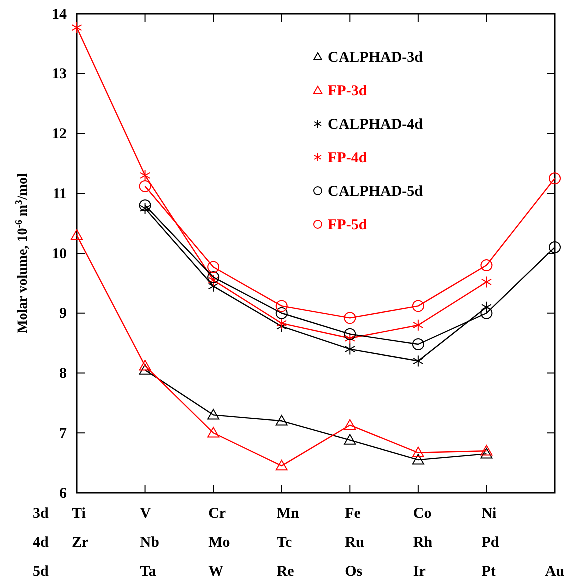 Image resolution: width=576 pixels, height=581 pixels. I want to click on x-tick-label: Cr Mo W, so click(219, 543).